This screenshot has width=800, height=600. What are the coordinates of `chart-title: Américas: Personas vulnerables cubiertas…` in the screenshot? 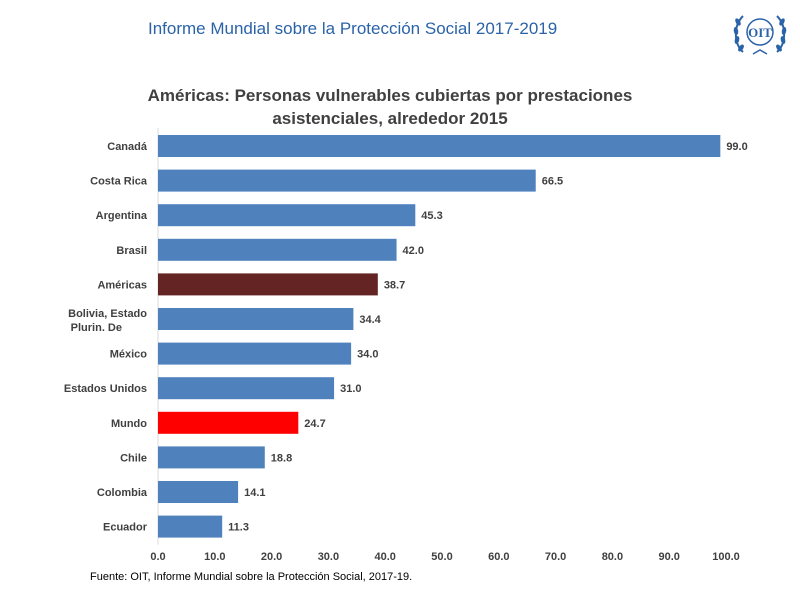 It's located at (390, 107).